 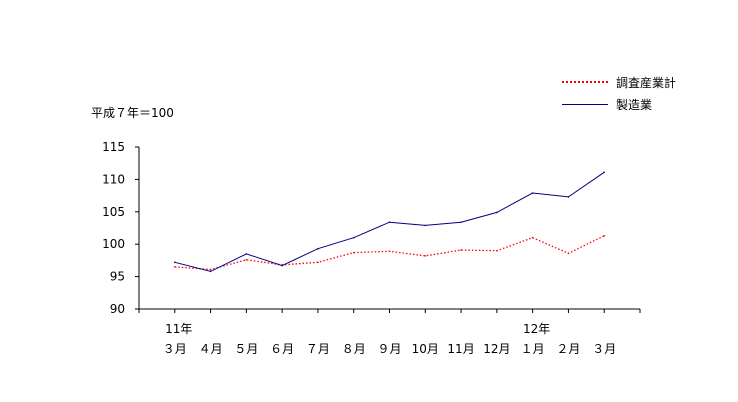 What do you see at coordinates (318, 349) in the screenshot?
I see `x-tick-label: ７月` at bounding box center [318, 349].